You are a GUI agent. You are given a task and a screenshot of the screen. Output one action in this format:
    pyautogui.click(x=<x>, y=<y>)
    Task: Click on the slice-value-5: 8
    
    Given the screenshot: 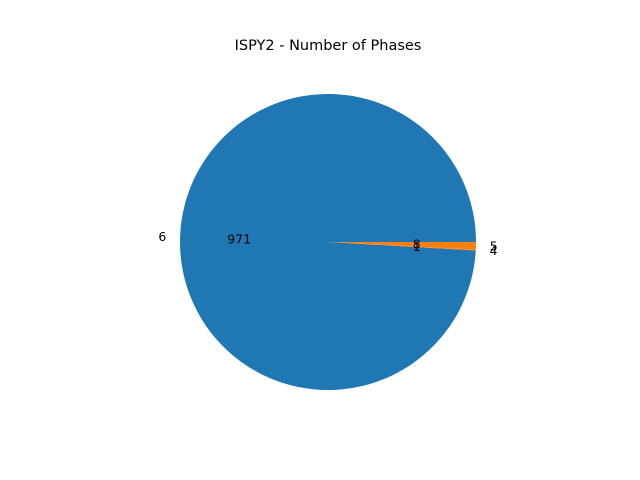 What is the action you would take?
    pyautogui.click(x=417, y=243)
    